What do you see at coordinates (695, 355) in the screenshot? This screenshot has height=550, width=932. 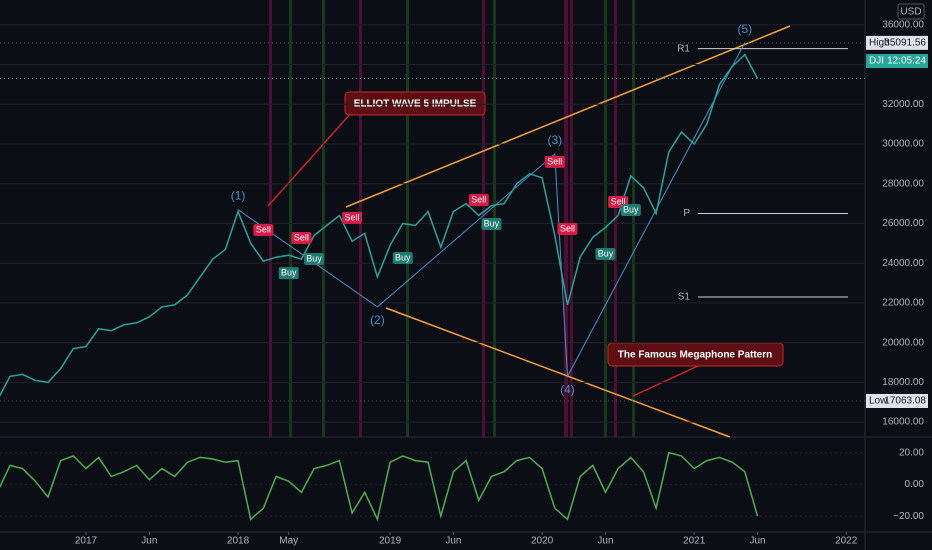 I see `annotation: The Famous Megaphone Pattern` at bounding box center [695, 355].